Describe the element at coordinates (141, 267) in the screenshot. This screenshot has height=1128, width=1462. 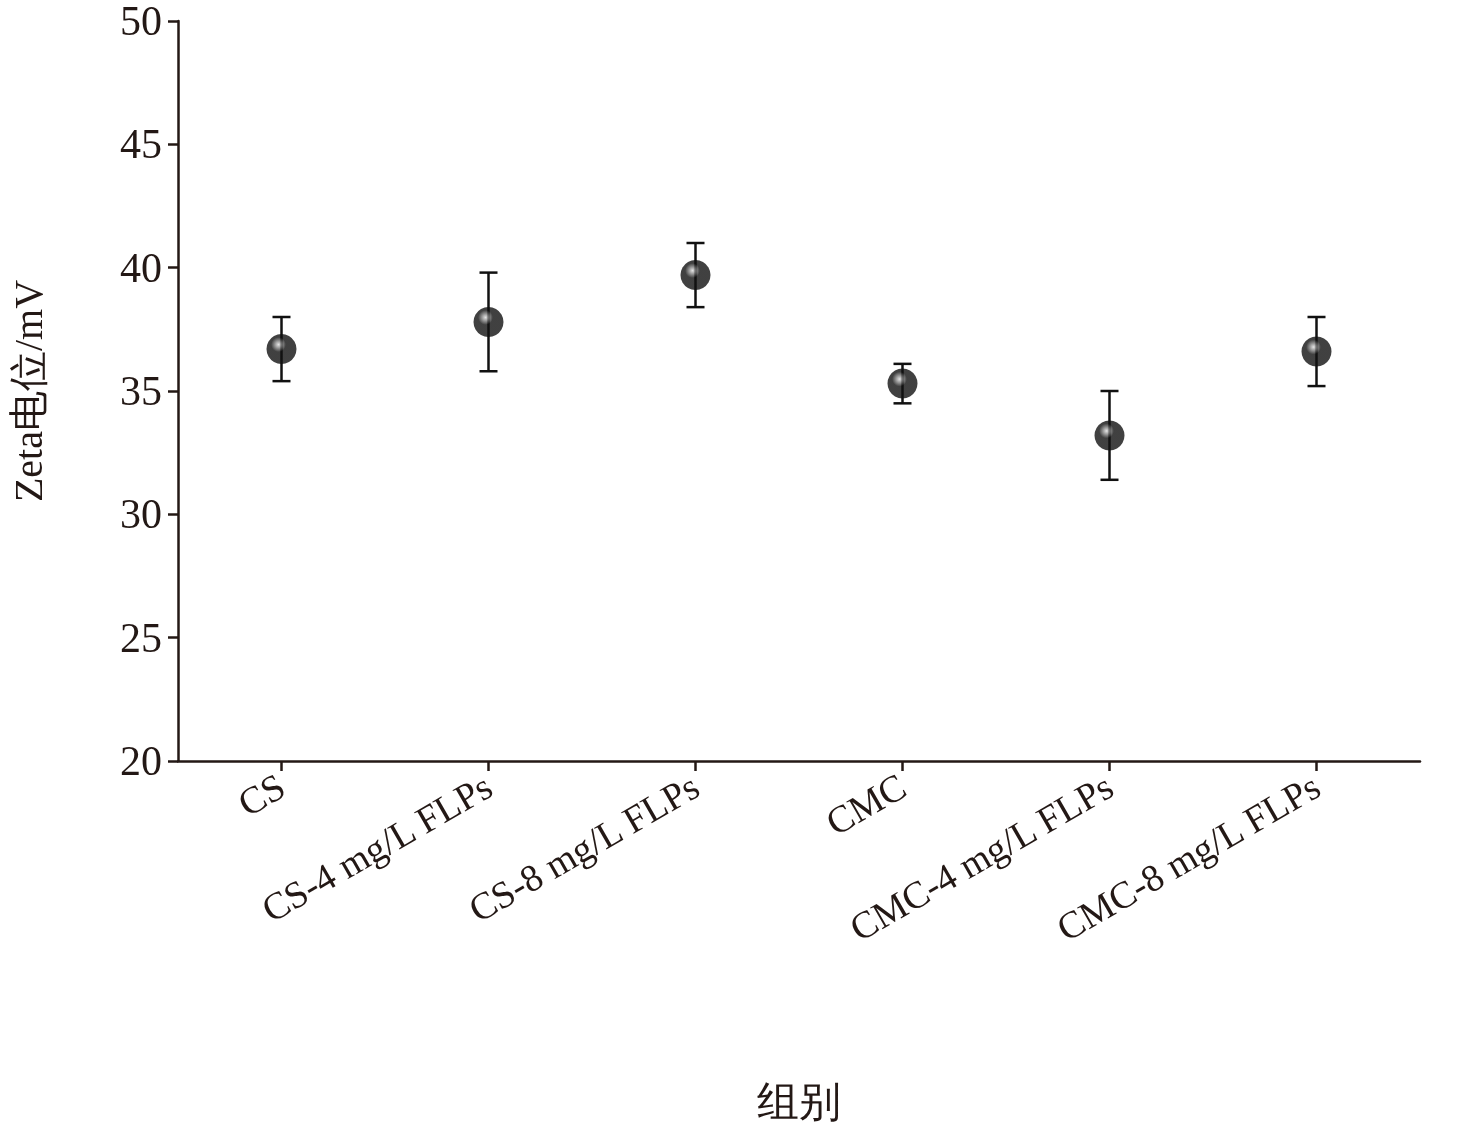
I see `y-tick-label: 40` at that location.